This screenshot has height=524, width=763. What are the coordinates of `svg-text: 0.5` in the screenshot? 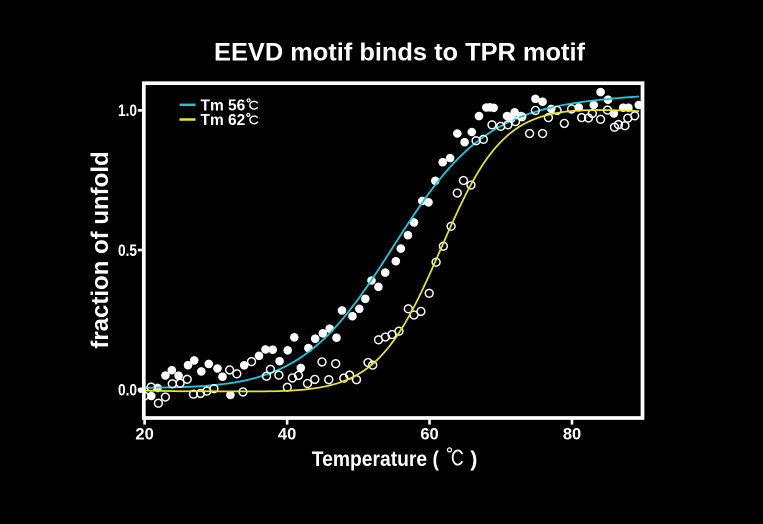 It's located at (127, 251).